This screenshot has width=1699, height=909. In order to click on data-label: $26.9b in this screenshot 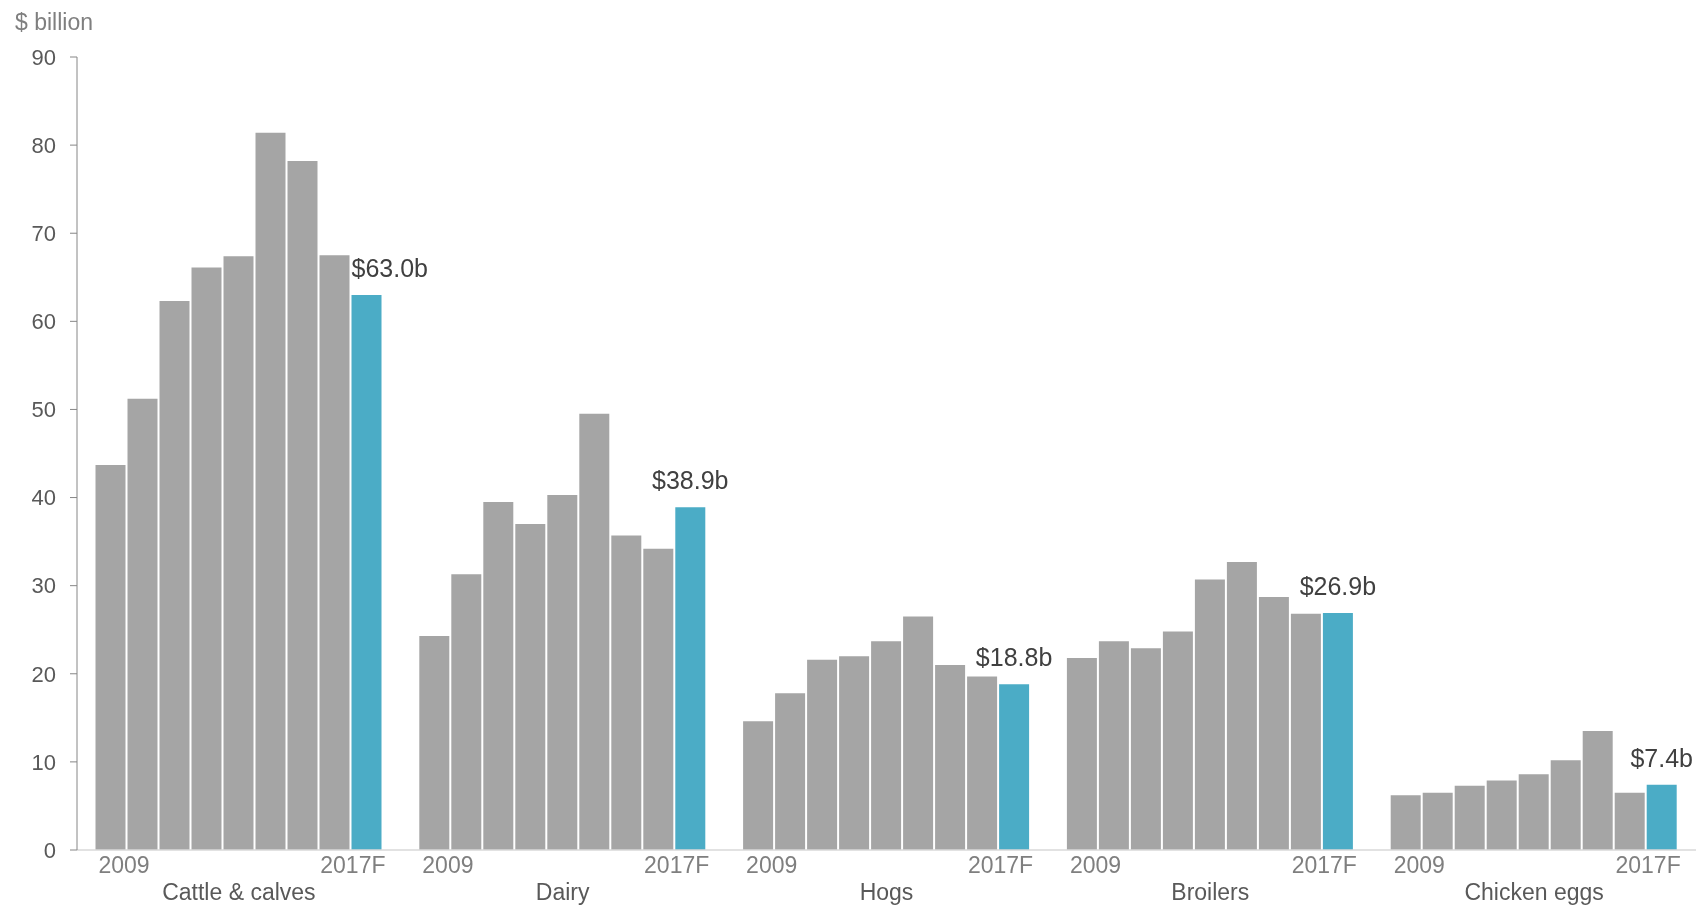, I will do `click(1338, 585)`.